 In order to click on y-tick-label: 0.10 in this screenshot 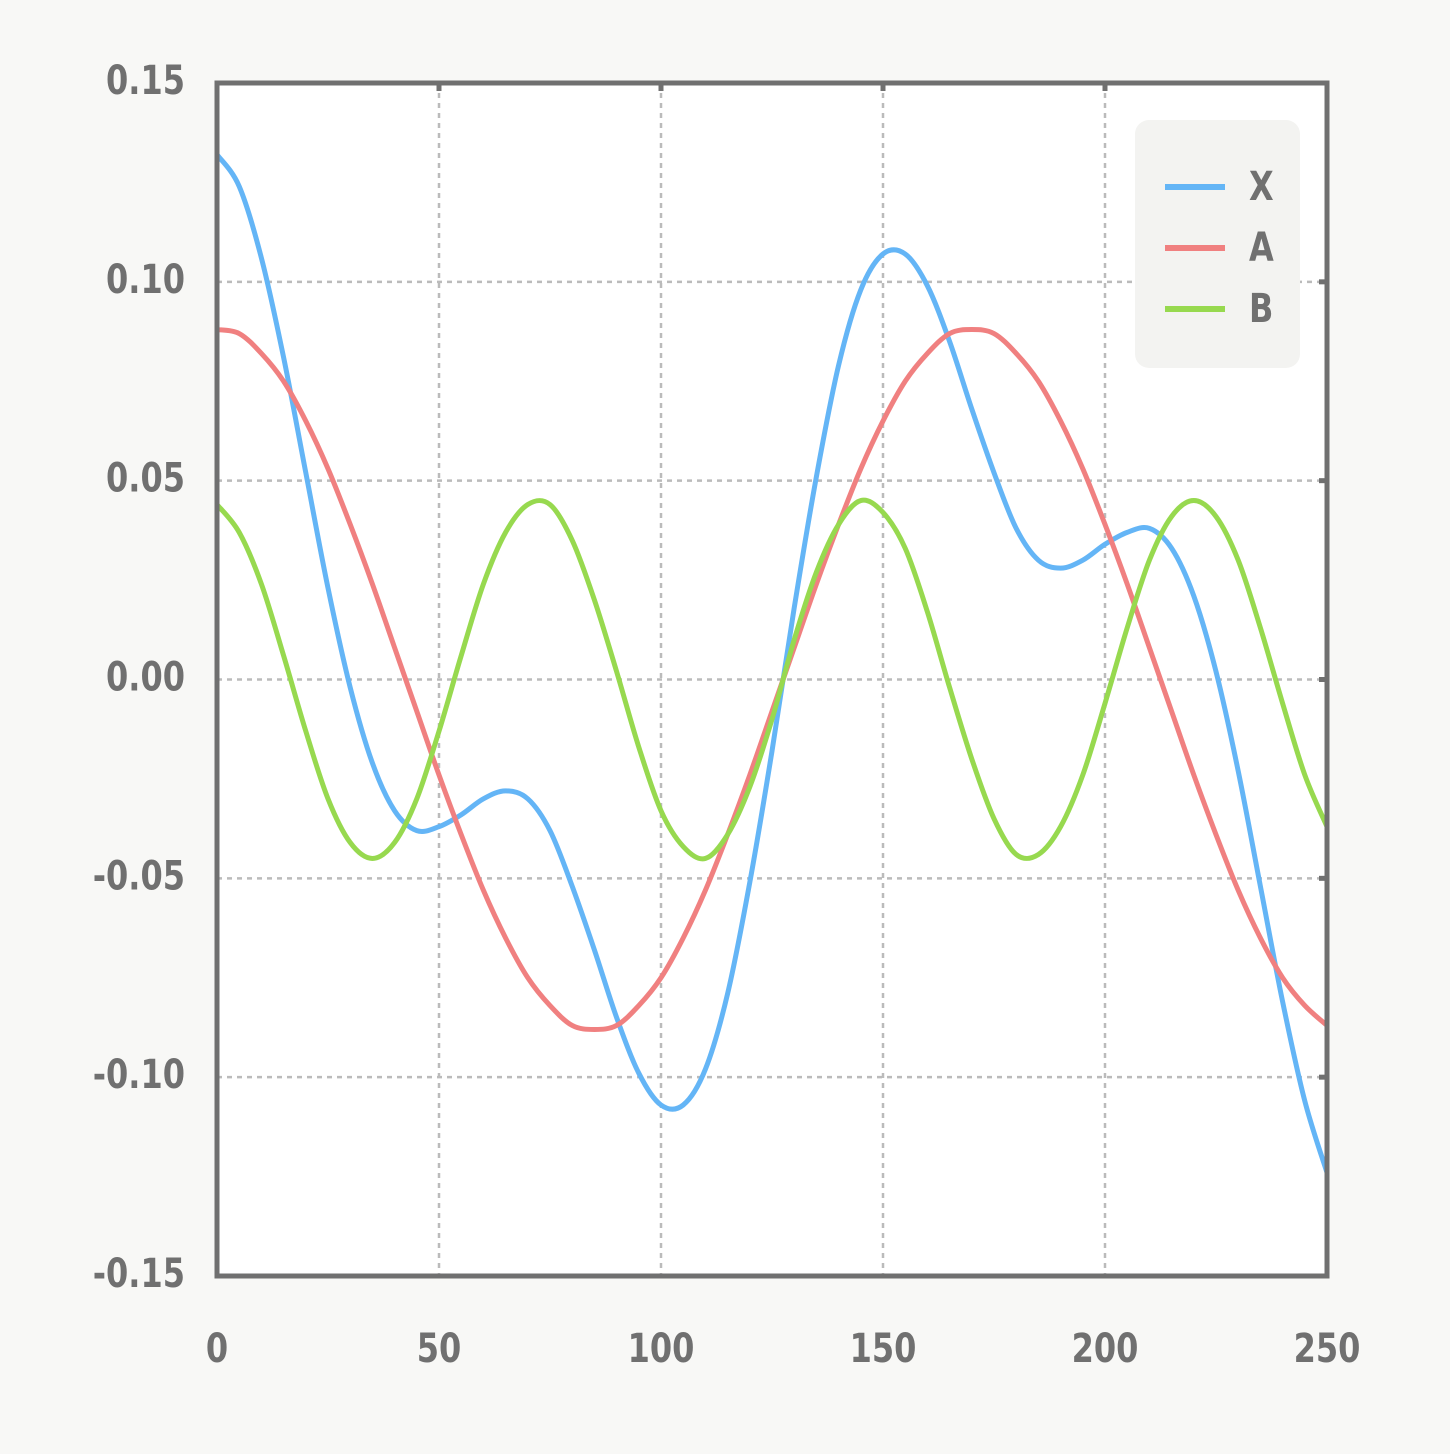, I will do `click(145, 278)`.